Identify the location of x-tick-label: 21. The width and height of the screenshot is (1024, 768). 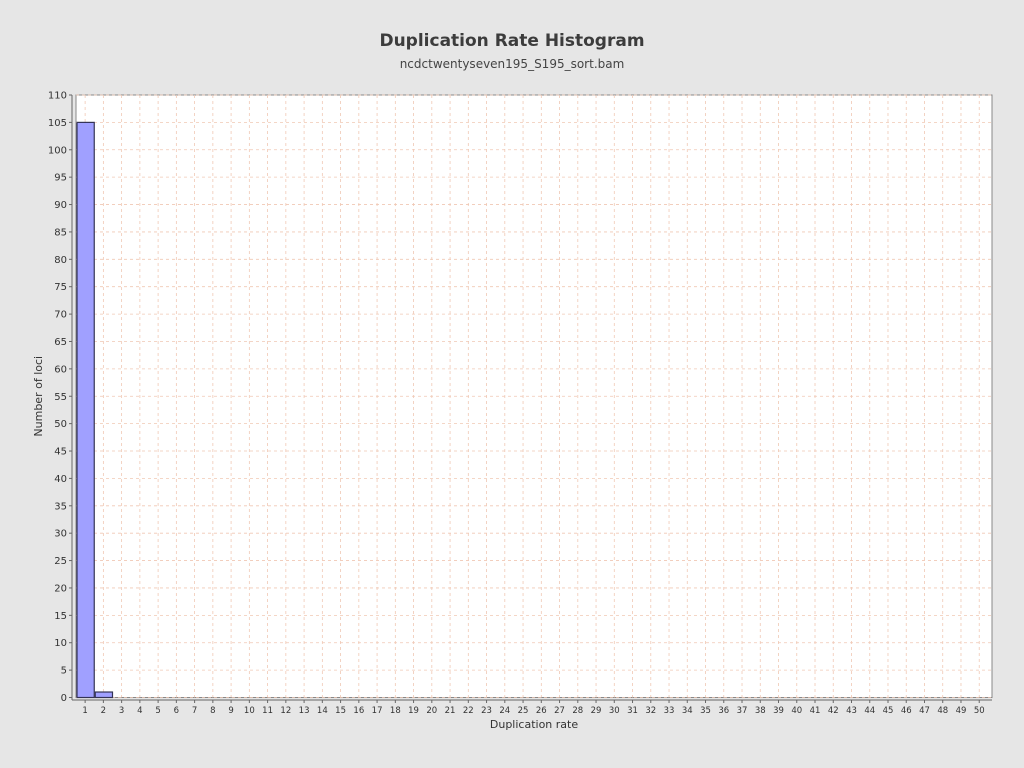
(450, 711).